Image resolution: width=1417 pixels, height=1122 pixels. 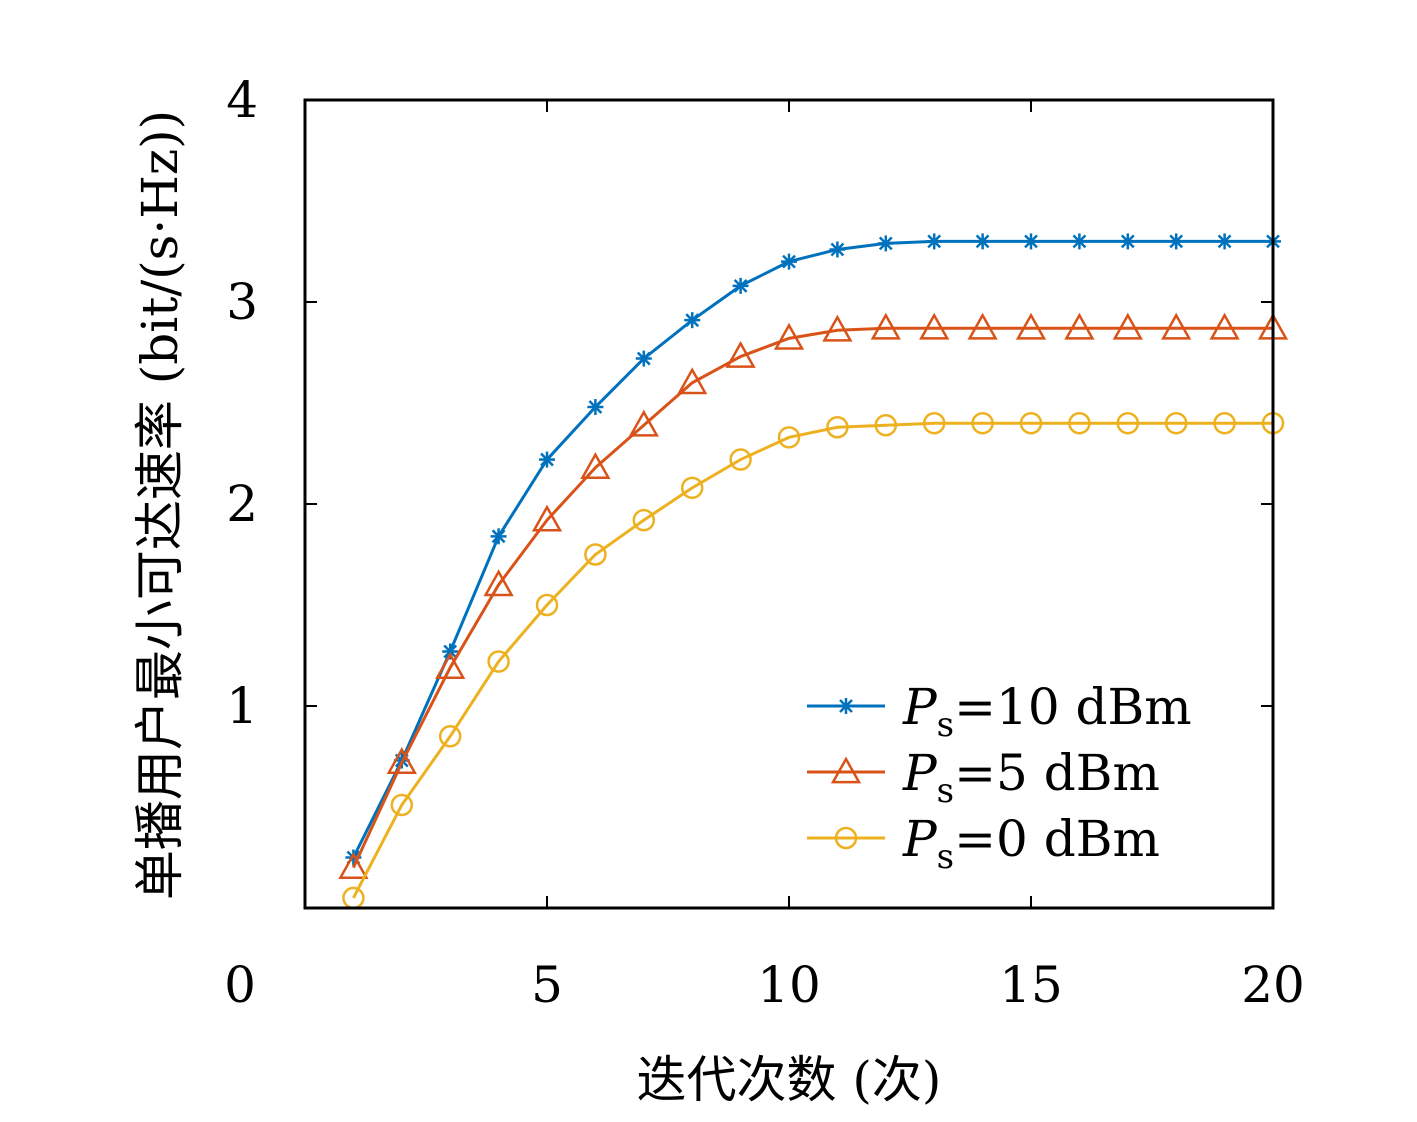 I want to click on x-tick-label: 5, so click(x=547, y=985).